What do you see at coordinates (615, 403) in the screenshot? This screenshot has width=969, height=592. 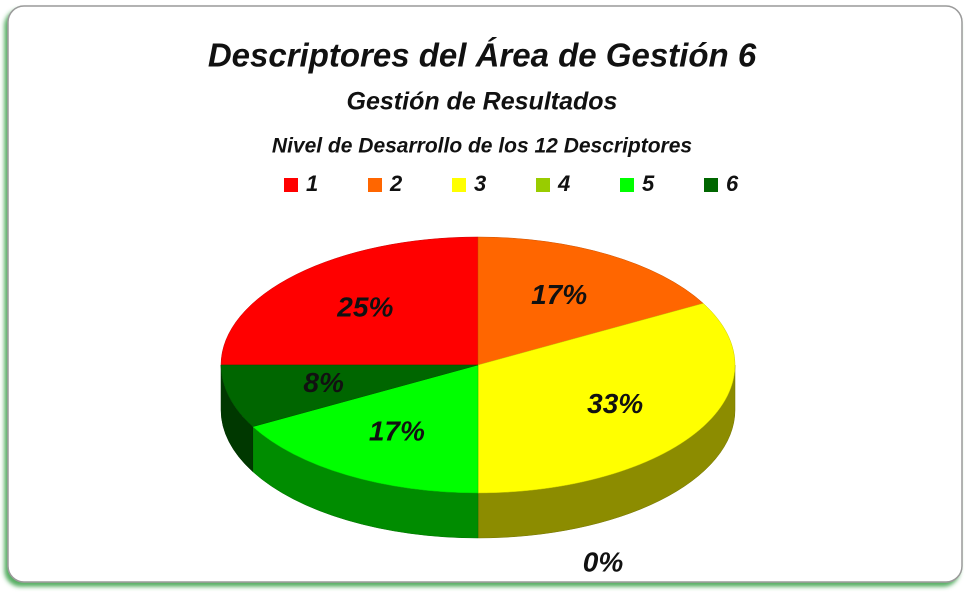 I see `data-label: 33%` at bounding box center [615, 403].